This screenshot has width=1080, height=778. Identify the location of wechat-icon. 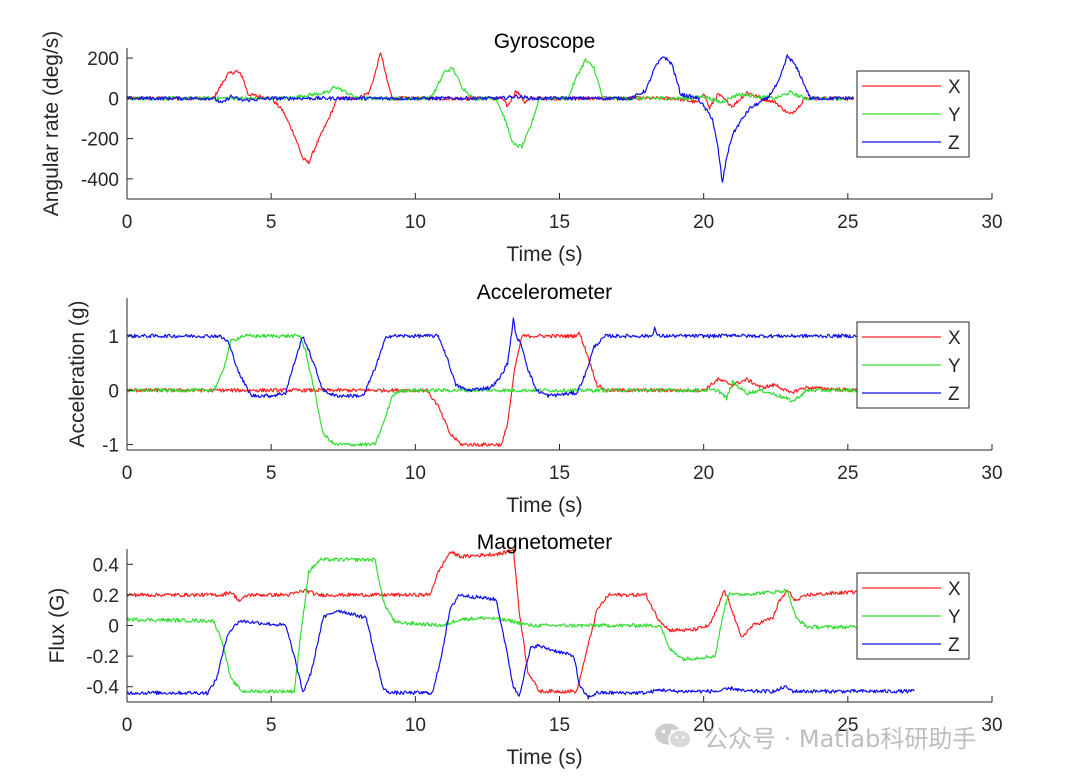
(673, 736).